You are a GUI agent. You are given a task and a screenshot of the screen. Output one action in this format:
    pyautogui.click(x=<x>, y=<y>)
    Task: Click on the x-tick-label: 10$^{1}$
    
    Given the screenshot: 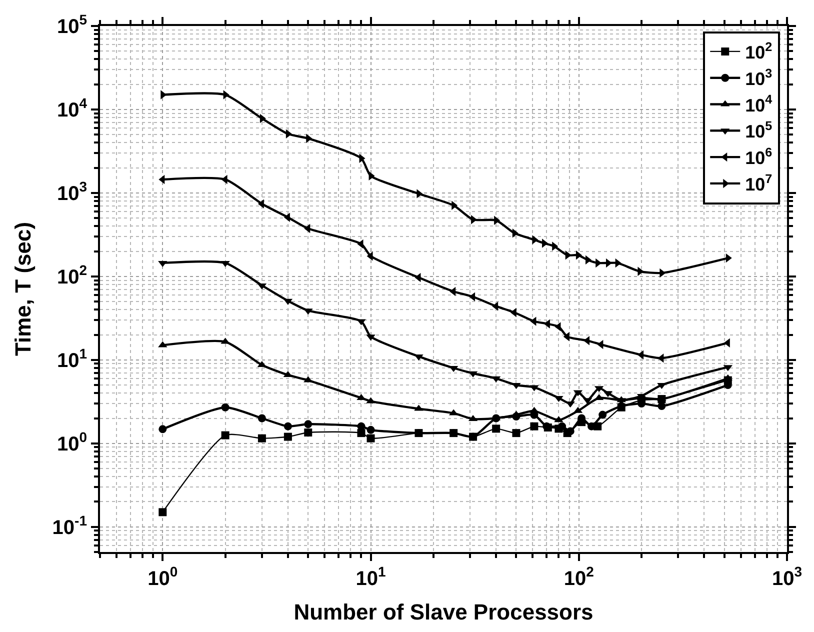 What is the action you would take?
    pyautogui.click(x=371, y=577)
    